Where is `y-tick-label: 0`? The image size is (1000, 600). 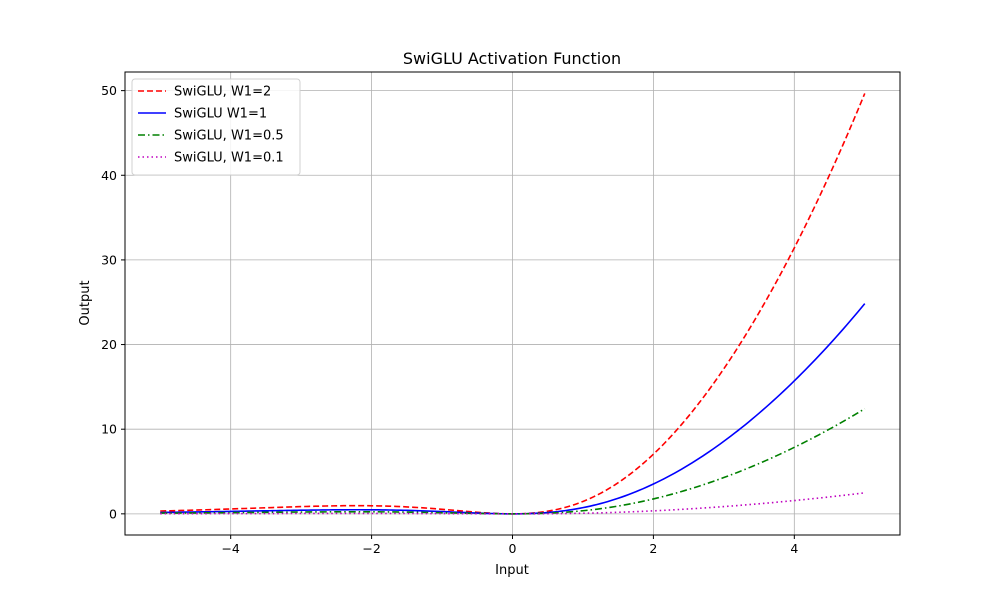 y-tick-label: 0 is located at coordinates (113, 513).